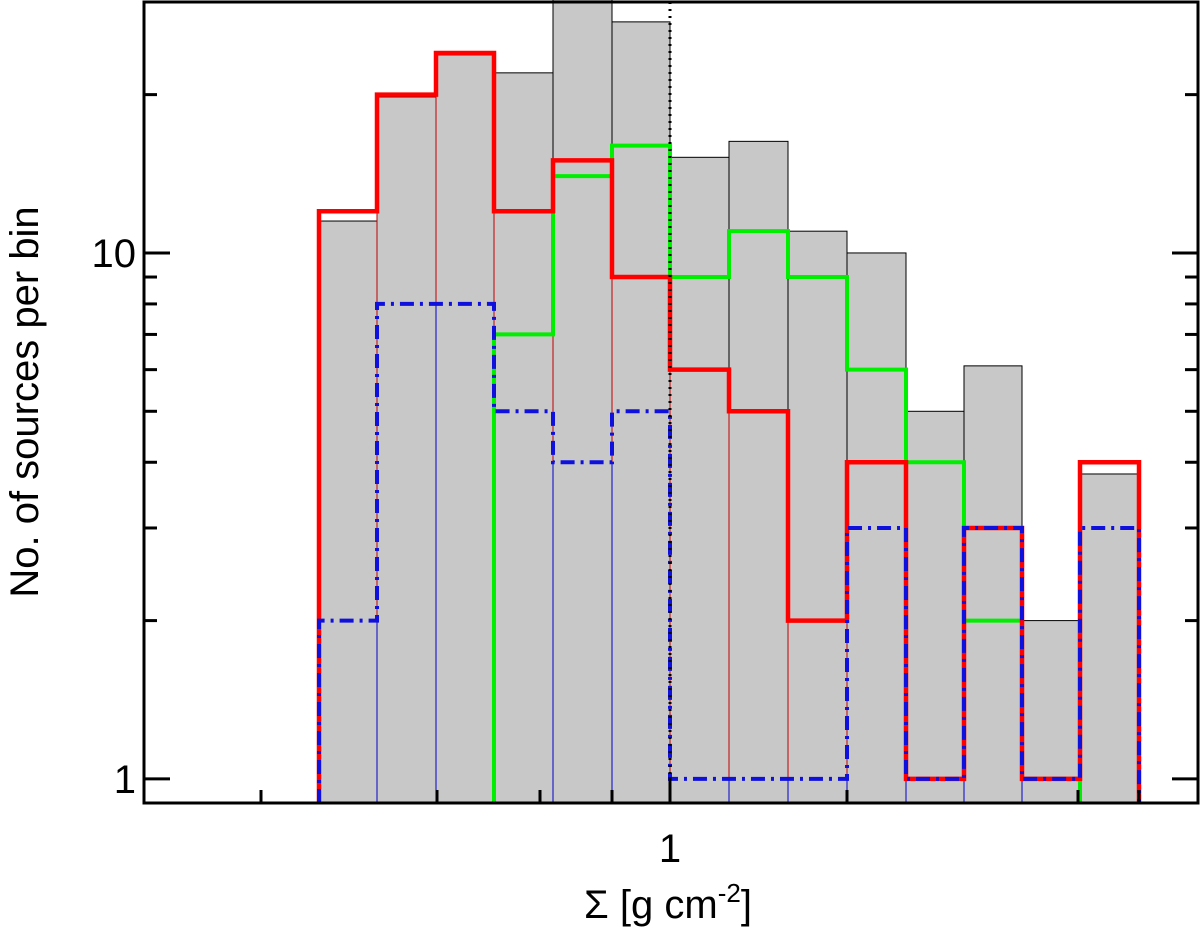  I want to click on y-tick-label-0: 1, so click(125, 780).